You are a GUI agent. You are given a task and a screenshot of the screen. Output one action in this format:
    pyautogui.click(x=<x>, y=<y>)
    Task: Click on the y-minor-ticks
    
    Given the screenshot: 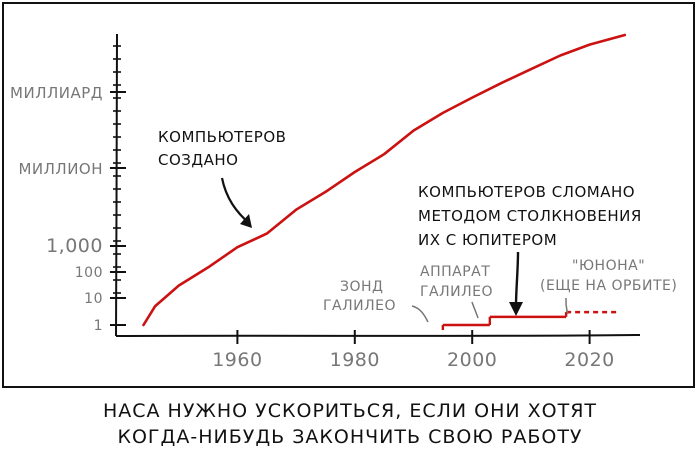 What is the action you would take?
    pyautogui.click(x=117, y=169)
    